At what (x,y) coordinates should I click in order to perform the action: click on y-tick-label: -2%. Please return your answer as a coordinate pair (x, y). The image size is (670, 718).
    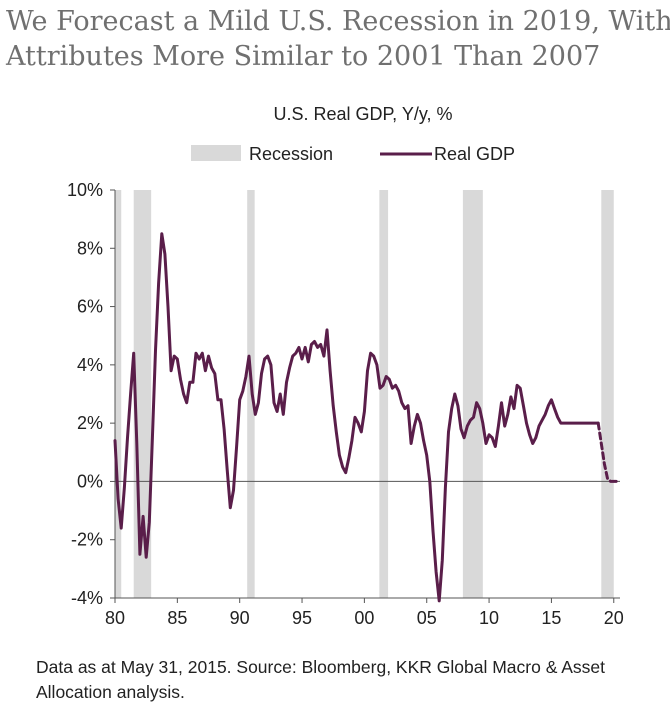
    Looking at the image, I should click on (87, 540).